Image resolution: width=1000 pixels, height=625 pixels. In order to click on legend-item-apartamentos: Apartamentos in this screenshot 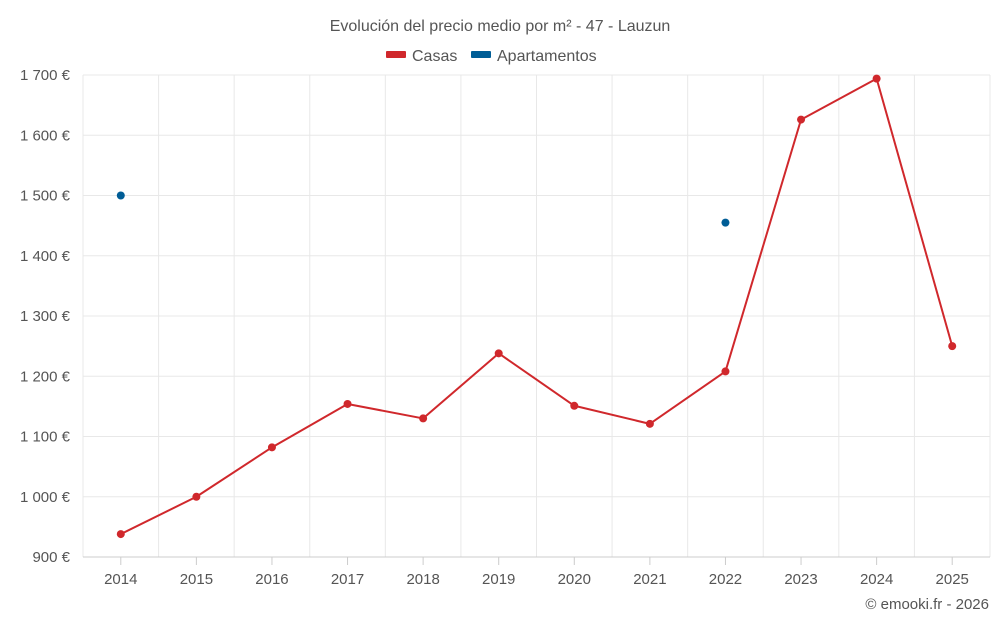, I will do `click(534, 56)`.